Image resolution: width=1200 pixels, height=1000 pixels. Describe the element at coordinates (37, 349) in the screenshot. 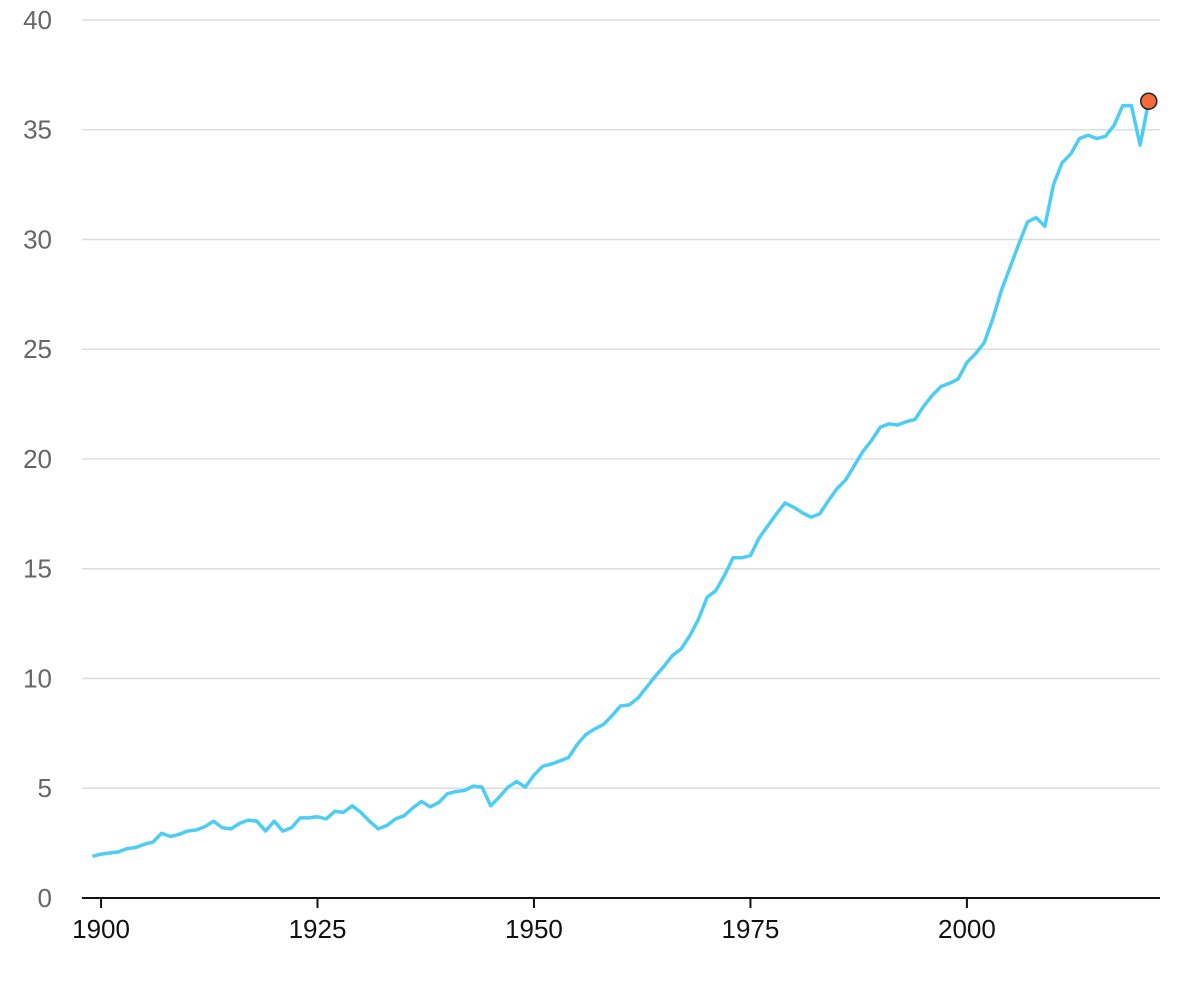

I see `y-tick-label: 25` at that location.